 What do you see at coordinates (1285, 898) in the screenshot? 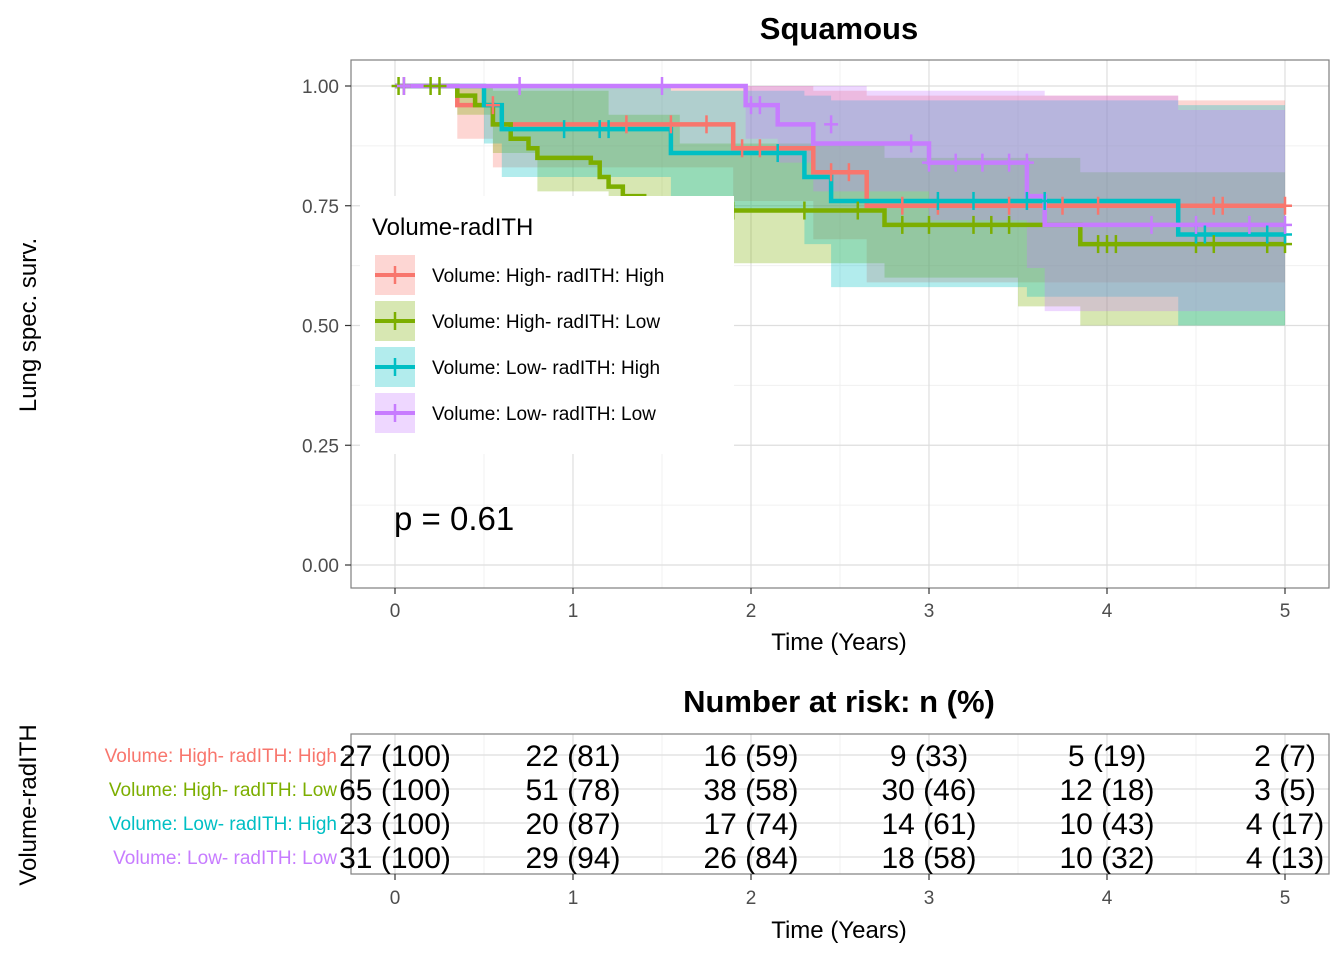
I see `risk-x-tick-label: 5` at bounding box center [1285, 898].